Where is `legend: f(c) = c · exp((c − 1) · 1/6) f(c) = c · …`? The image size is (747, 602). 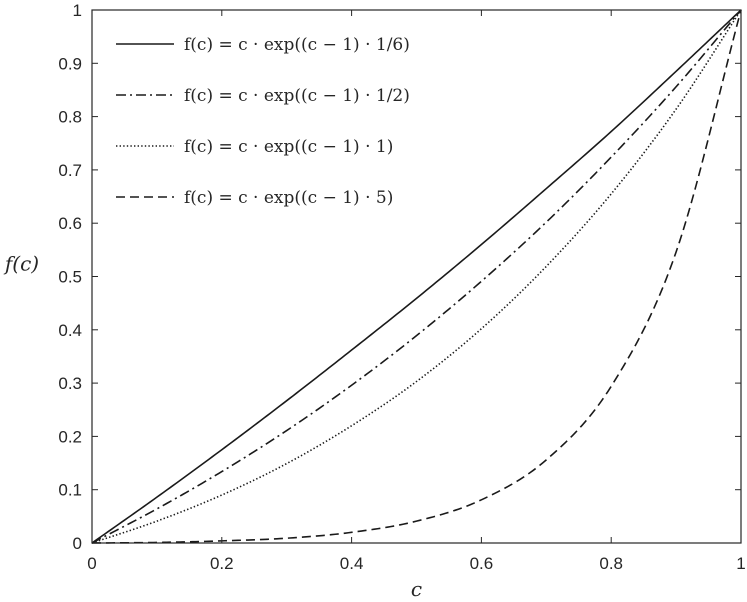
legend: f(c) = c · exp((c − 1) · 1/6) f(c) = c · … is located at coordinates (263, 121).